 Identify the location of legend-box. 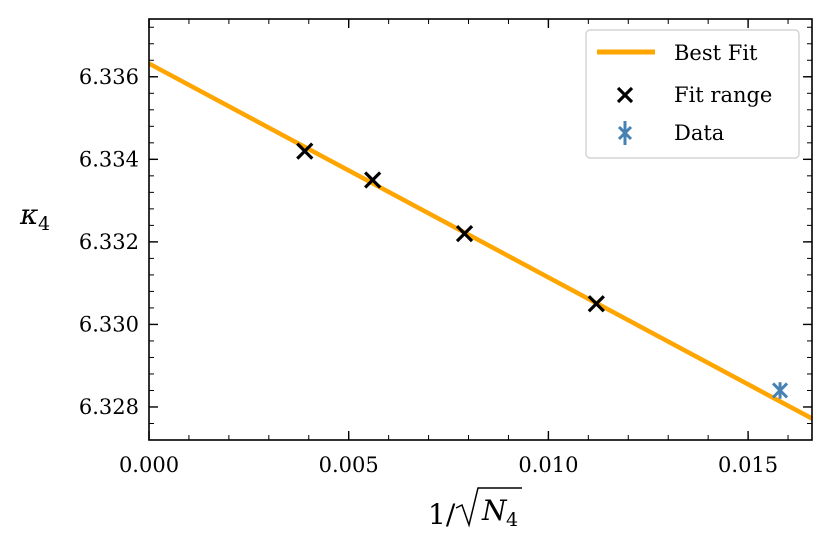
(692, 94).